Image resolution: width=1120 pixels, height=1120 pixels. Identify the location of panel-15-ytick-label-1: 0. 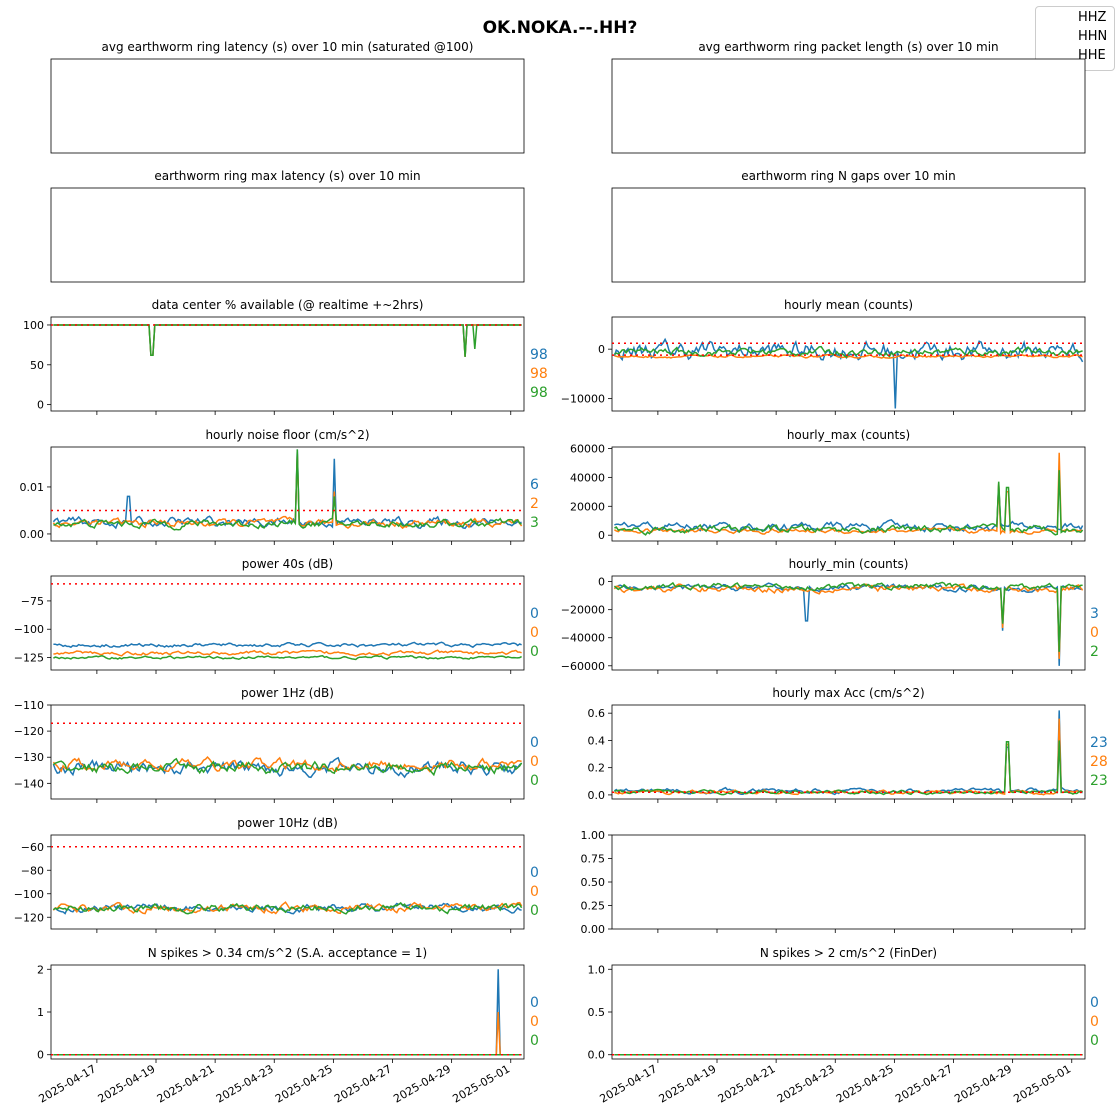
(40, 1055).